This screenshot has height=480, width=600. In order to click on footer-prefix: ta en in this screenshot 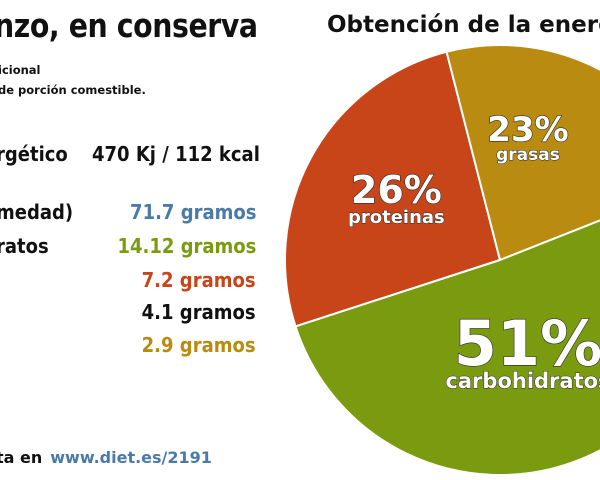, I will do `click(21, 457)`.